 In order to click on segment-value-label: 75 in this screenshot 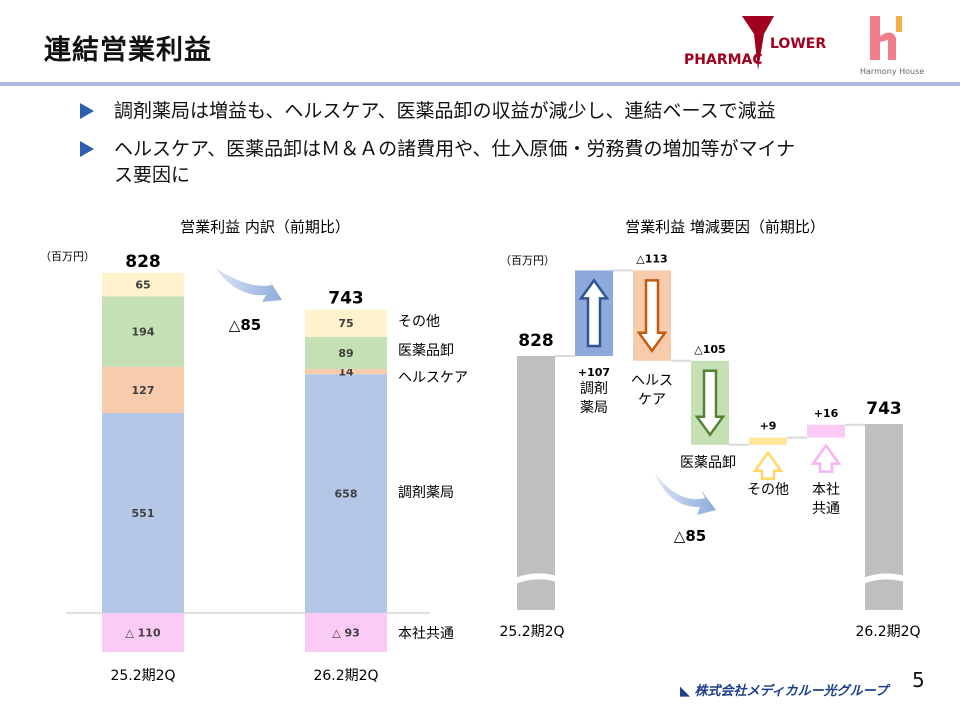, I will do `click(345, 323)`.